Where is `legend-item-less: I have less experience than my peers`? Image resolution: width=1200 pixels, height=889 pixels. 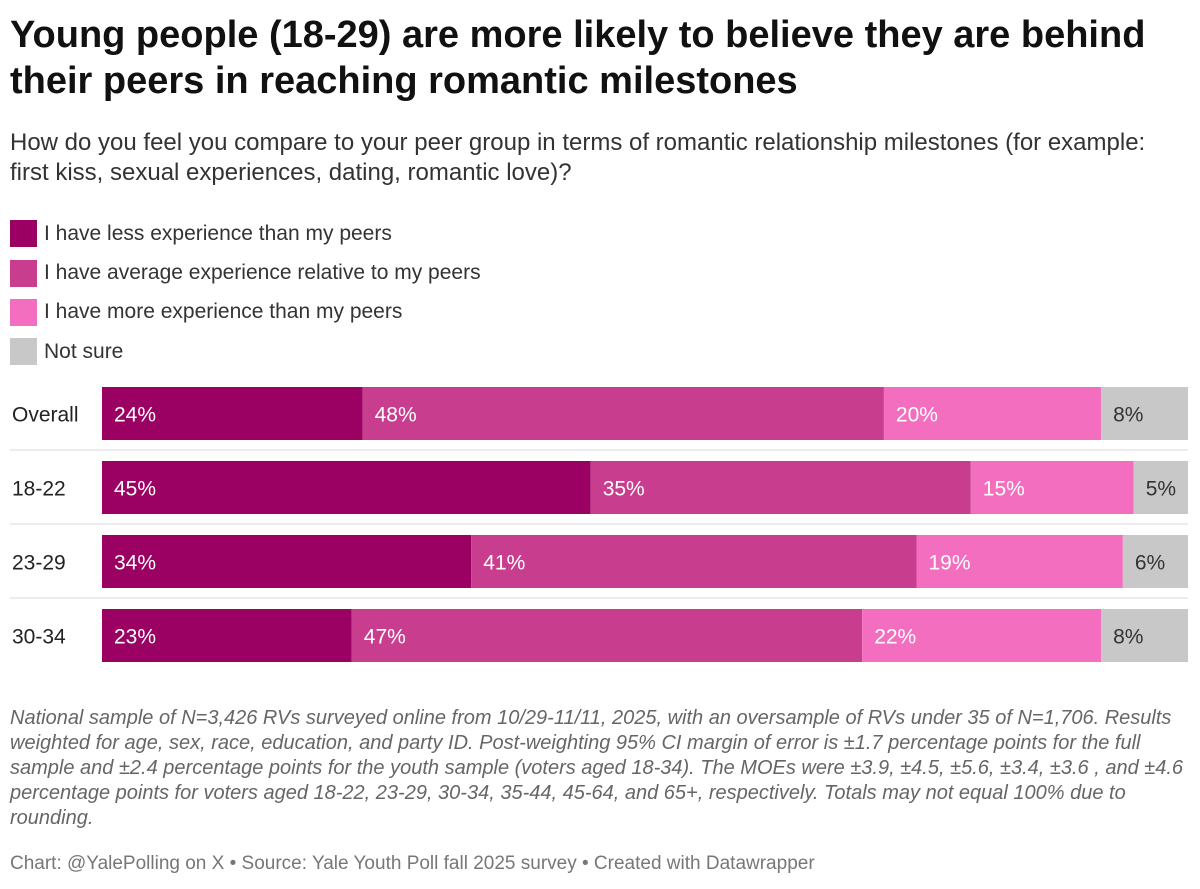 legend-item-less: I have less experience than my peers is located at coordinates (245, 233).